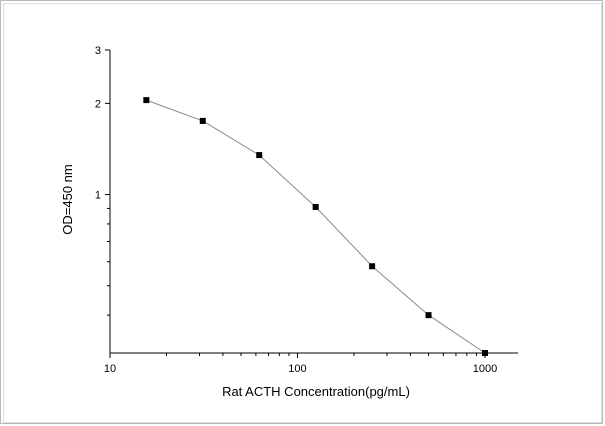 The height and width of the screenshot is (426, 605). What do you see at coordinates (98, 104) in the screenshot?
I see `y-tick-label: 2` at bounding box center [98, 104].